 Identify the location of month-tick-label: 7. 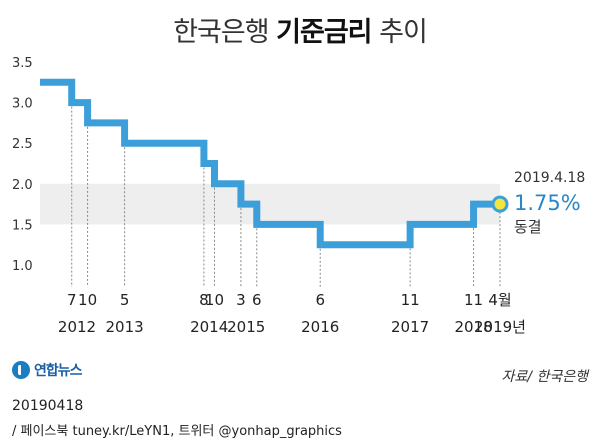
(72, 300).